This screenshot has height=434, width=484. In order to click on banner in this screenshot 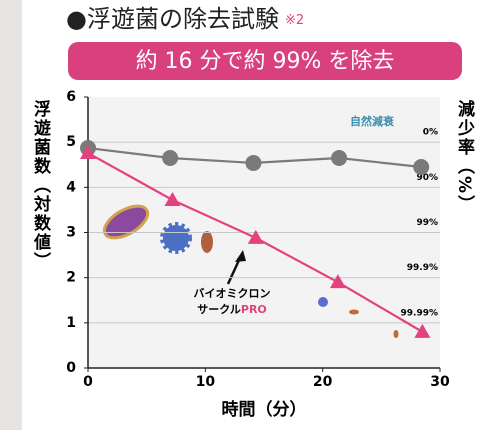, I will do `click(265, 61)`.